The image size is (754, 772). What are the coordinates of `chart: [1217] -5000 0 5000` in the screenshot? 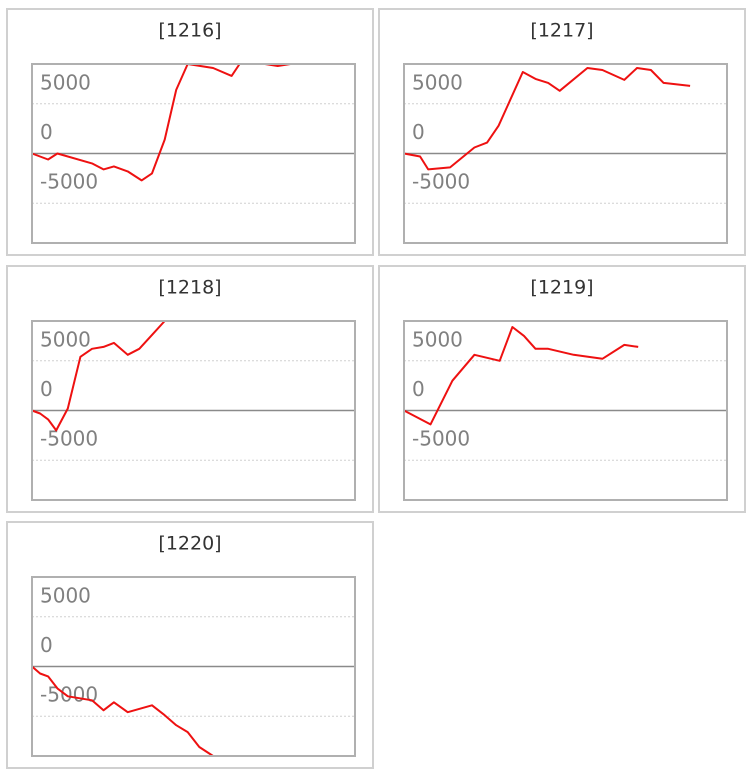 It's located at (565, 132).